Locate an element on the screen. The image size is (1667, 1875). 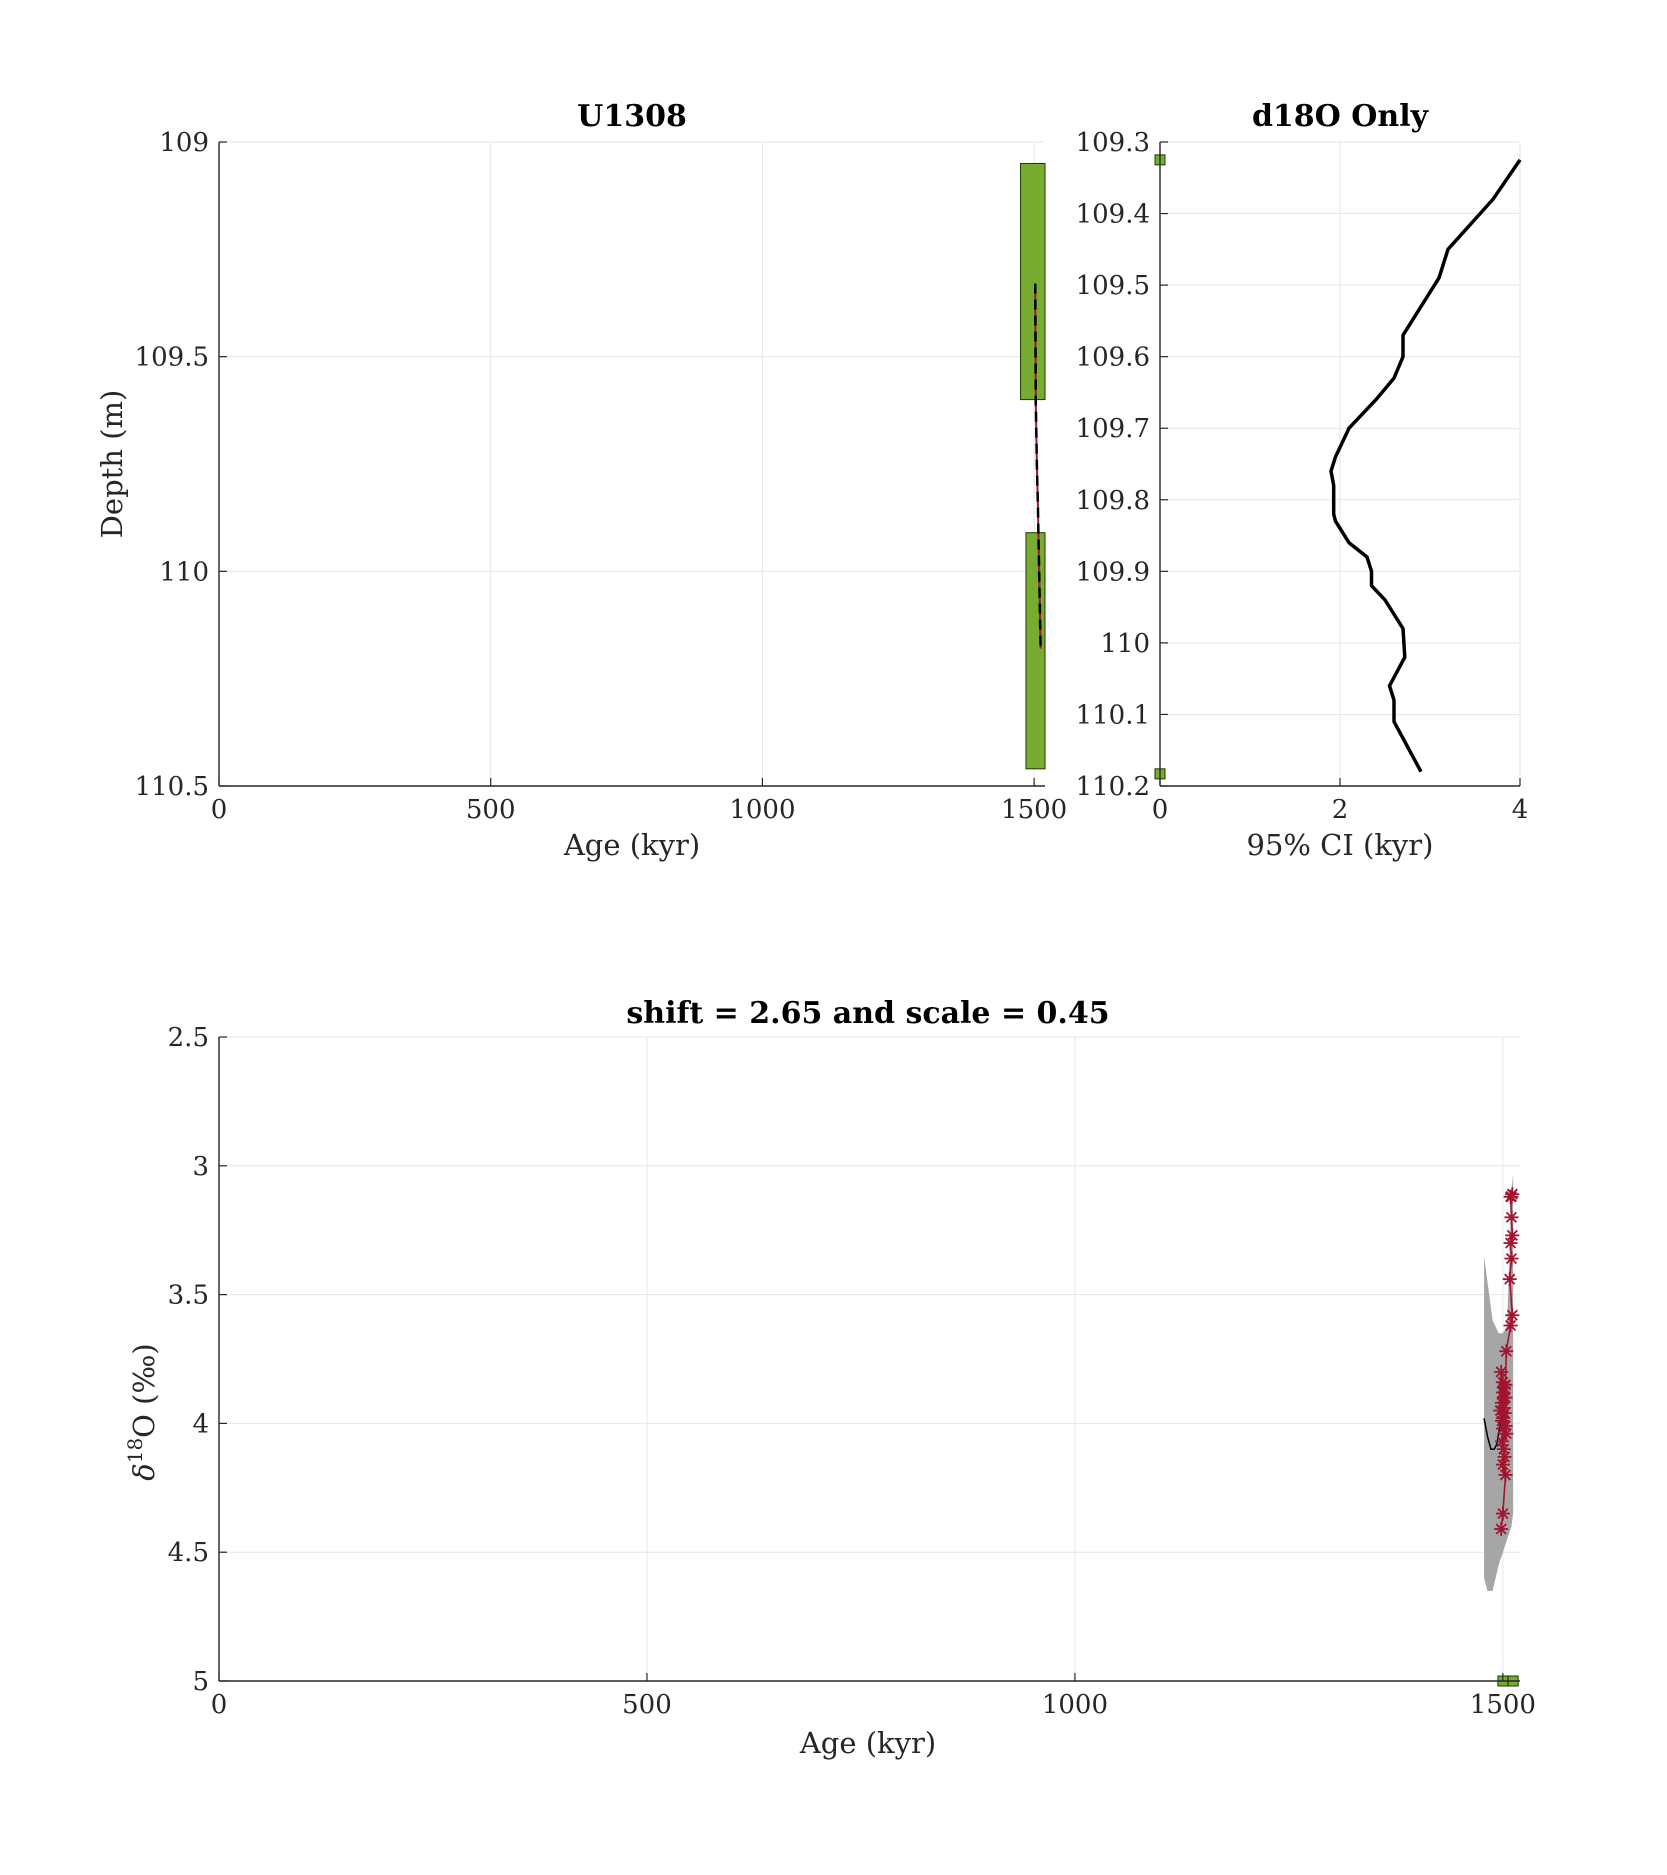
ci-plot-area is located at coordinates (1338, 467).